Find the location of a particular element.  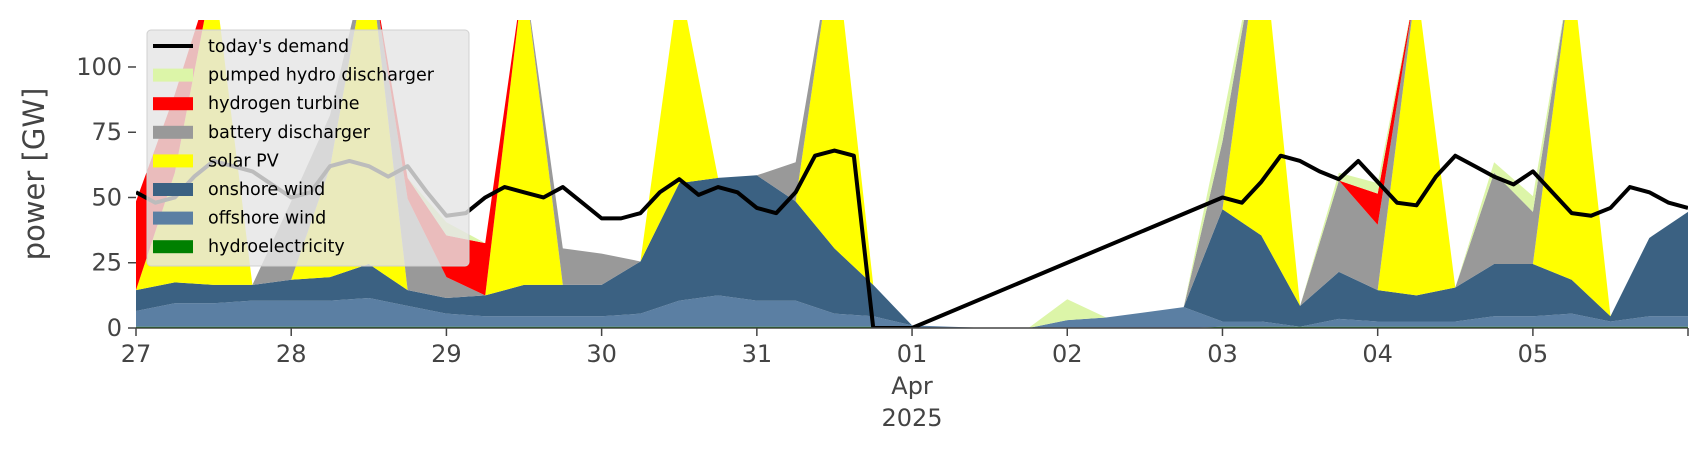

x-tick-label: 31 is located at coordinates (757, 354).